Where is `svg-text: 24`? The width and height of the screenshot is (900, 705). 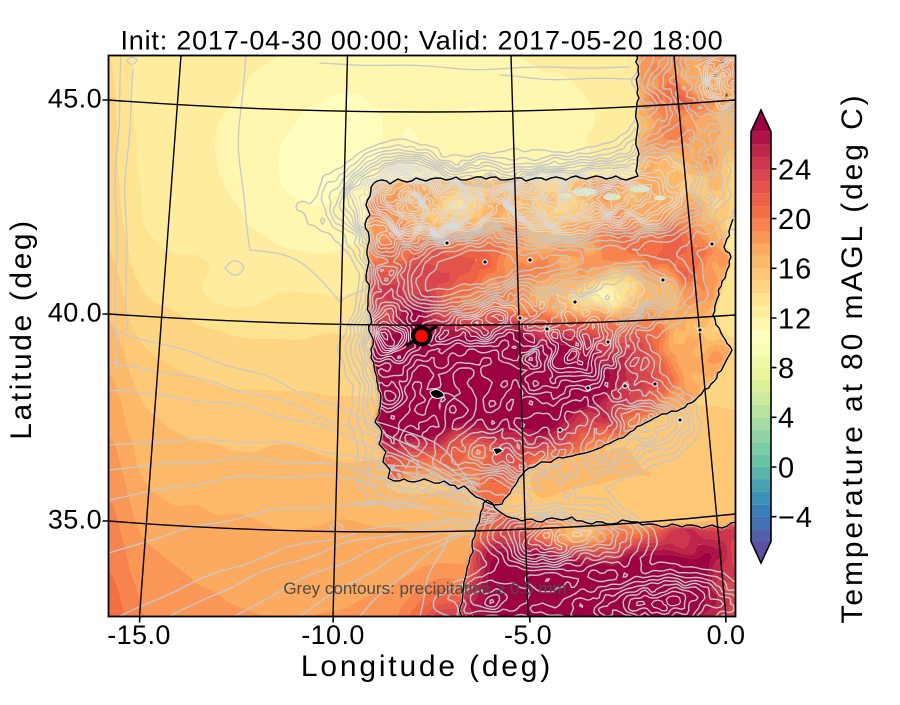 svg-text: 24 is located at coordinates (795, 170).